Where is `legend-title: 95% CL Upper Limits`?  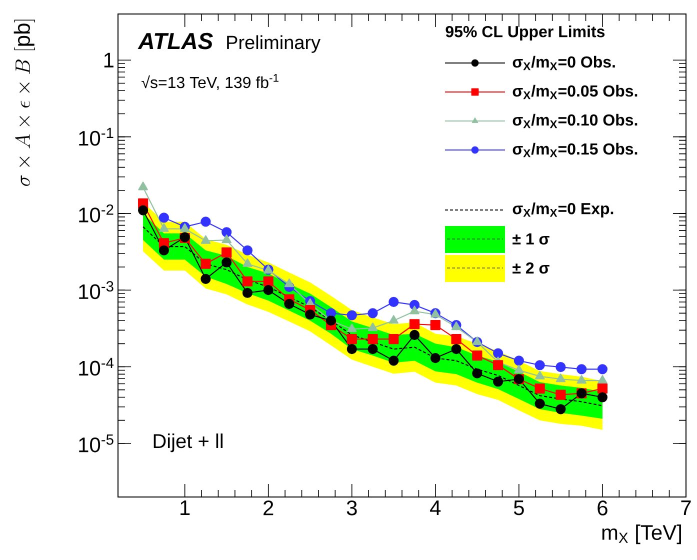
legend-title: 95% CL Upper Limits is located at coordinates (525, 33).